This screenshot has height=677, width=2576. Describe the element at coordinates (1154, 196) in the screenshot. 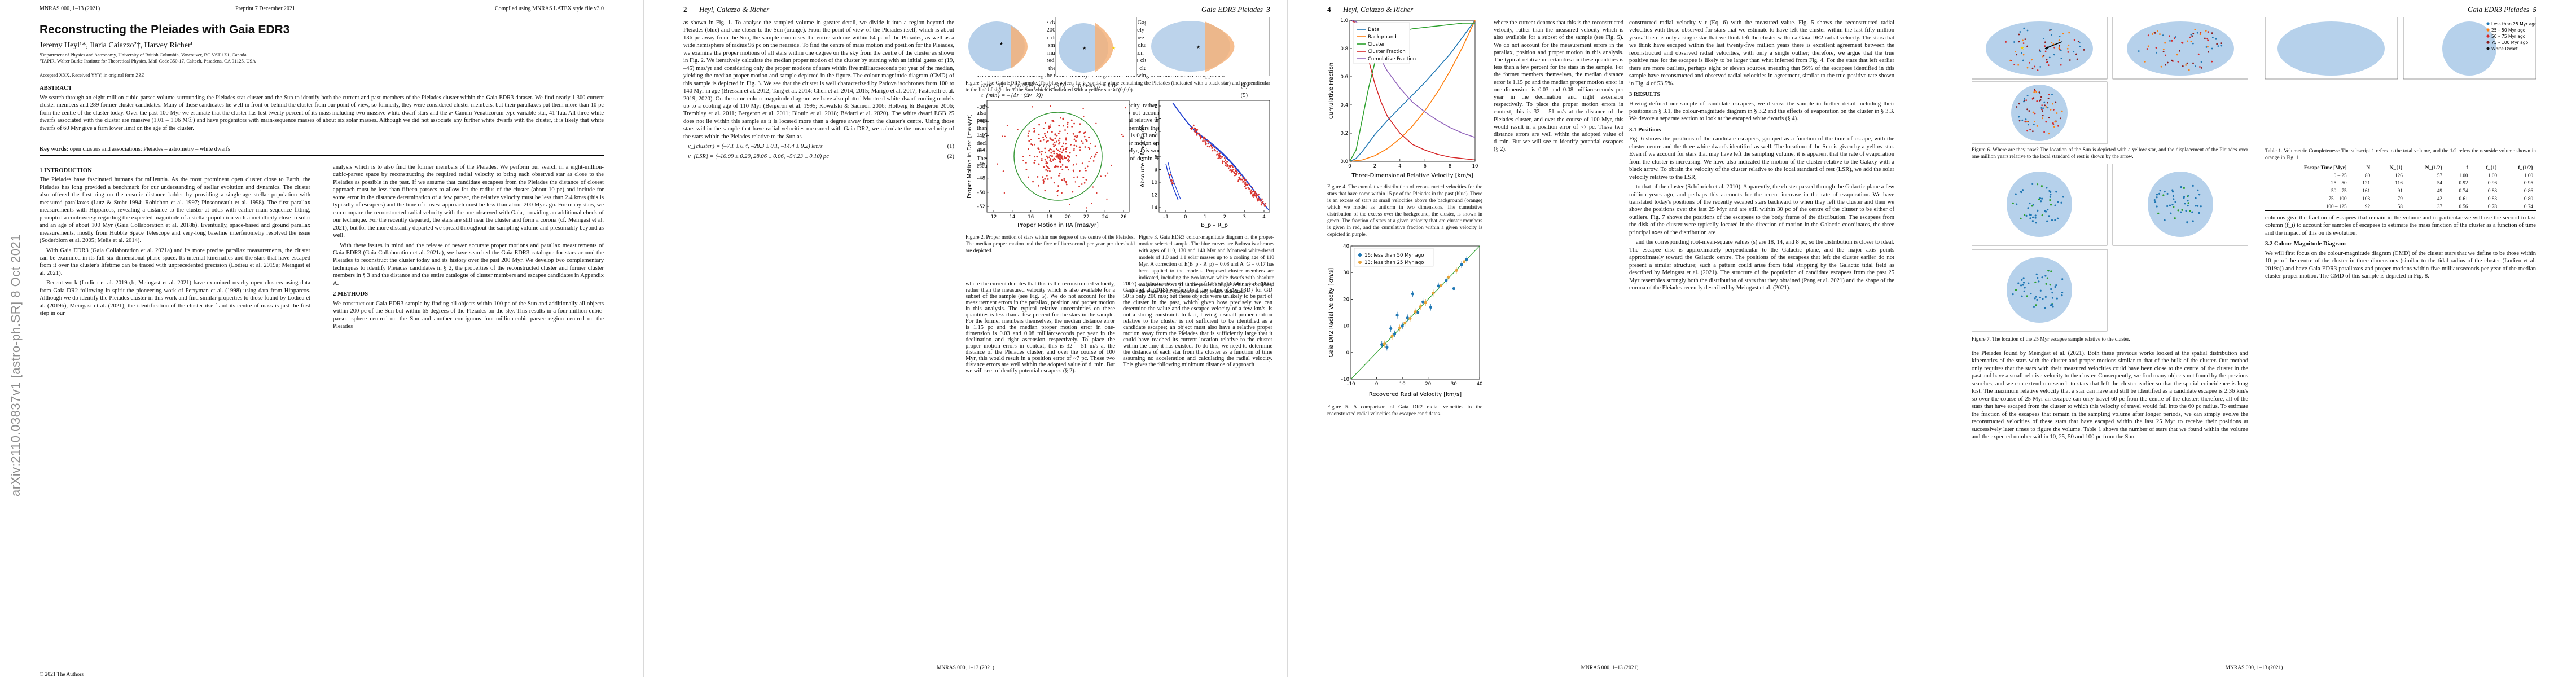

I see `y-tick-label: 12` at that location.